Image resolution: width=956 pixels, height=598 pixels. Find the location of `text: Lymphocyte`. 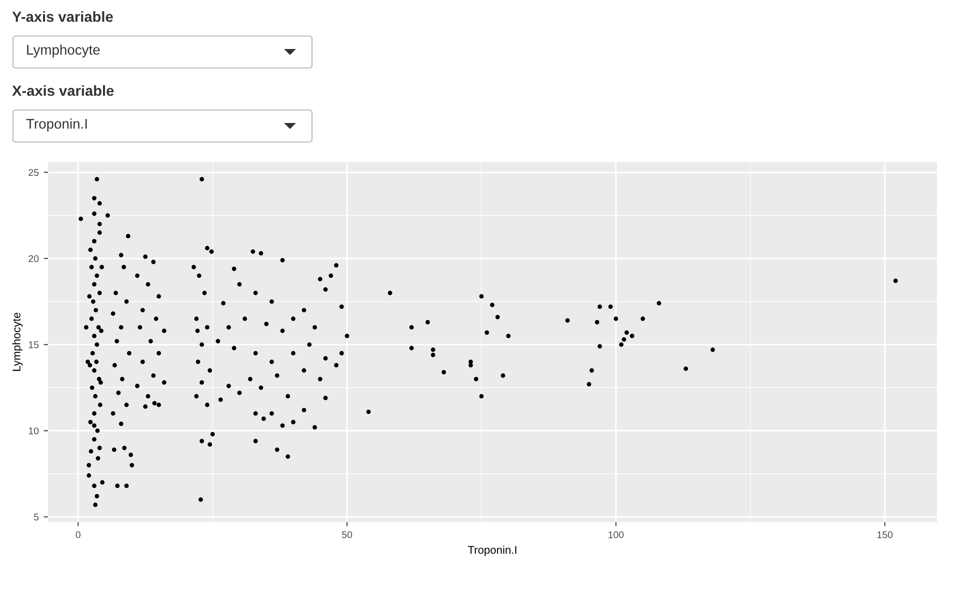

text: Lymphocyte is located at coordinates (63, 51).